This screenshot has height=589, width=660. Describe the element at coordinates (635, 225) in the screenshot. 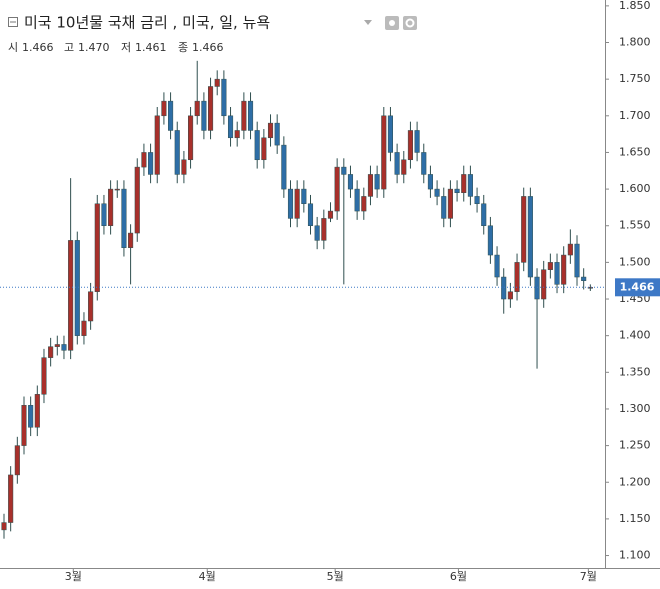

I see `y-tick-label: 1.550` at that location.